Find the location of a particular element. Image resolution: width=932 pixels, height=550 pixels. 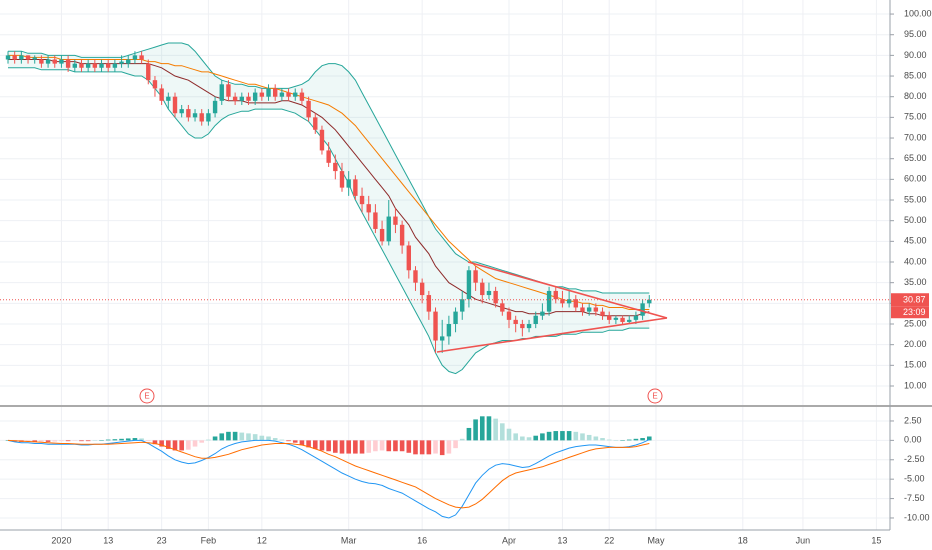

x-tick-label: Apr is located at coordinates (509, 540).